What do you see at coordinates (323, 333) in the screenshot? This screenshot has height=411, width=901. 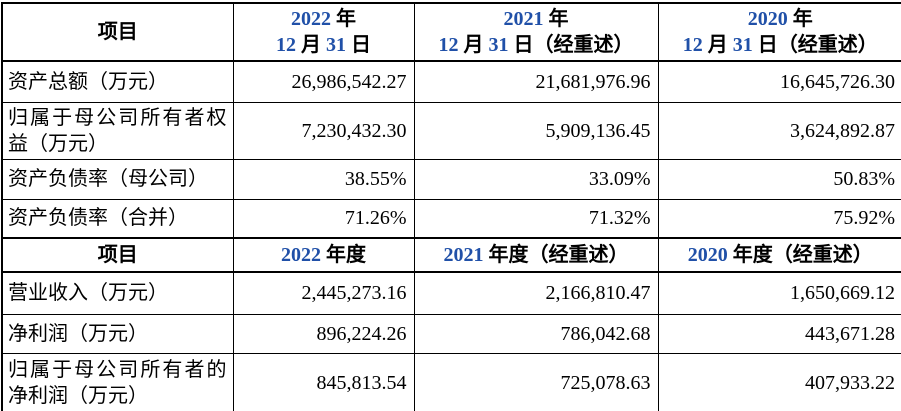 I see `value-cell: 896,224.26` at bounding box center [323, 333].